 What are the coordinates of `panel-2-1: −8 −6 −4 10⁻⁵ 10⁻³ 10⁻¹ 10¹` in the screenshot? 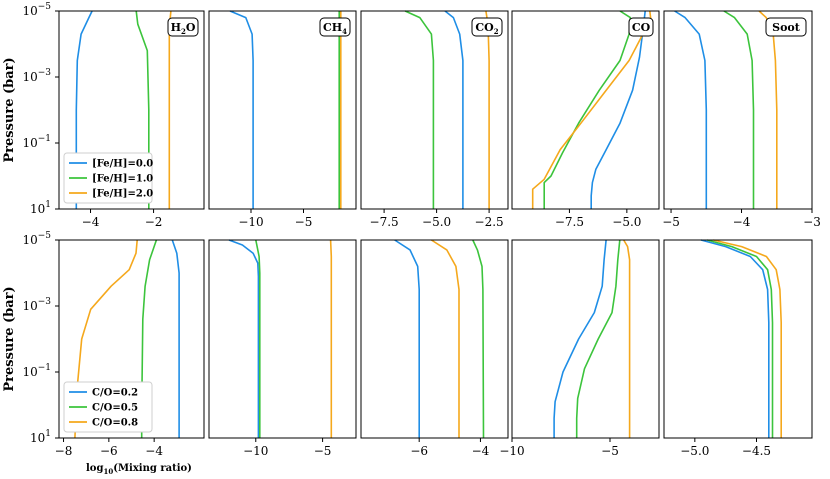 It's located at (113, 344).